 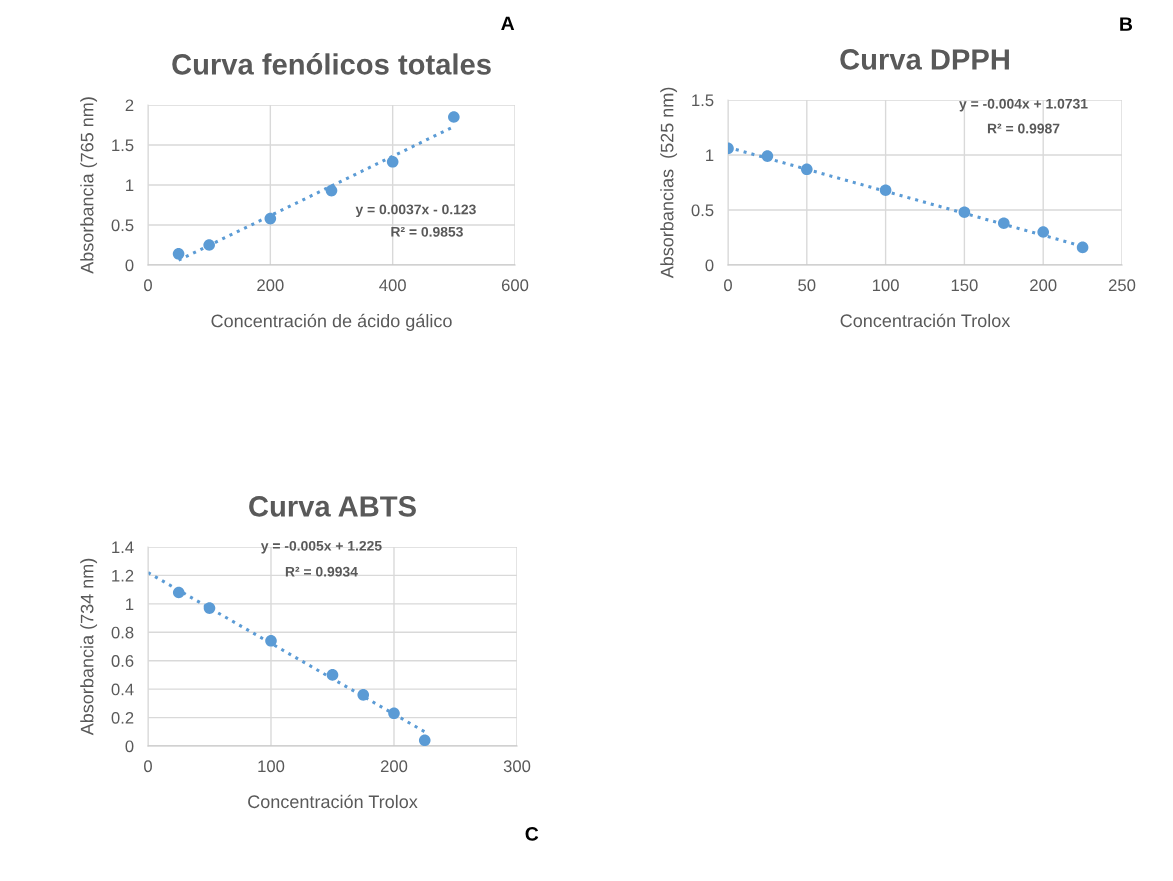 What do you see at coordinates (427, 231) in the screenshot?
I see `annotation: R² = 0.9853` at bounding box center [427, 231].